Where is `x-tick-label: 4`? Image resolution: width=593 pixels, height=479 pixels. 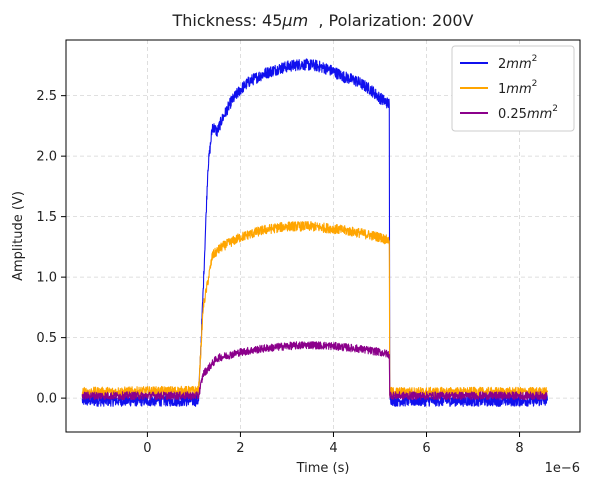 x-tick-label: 4 is located at coordinates (333, 448).